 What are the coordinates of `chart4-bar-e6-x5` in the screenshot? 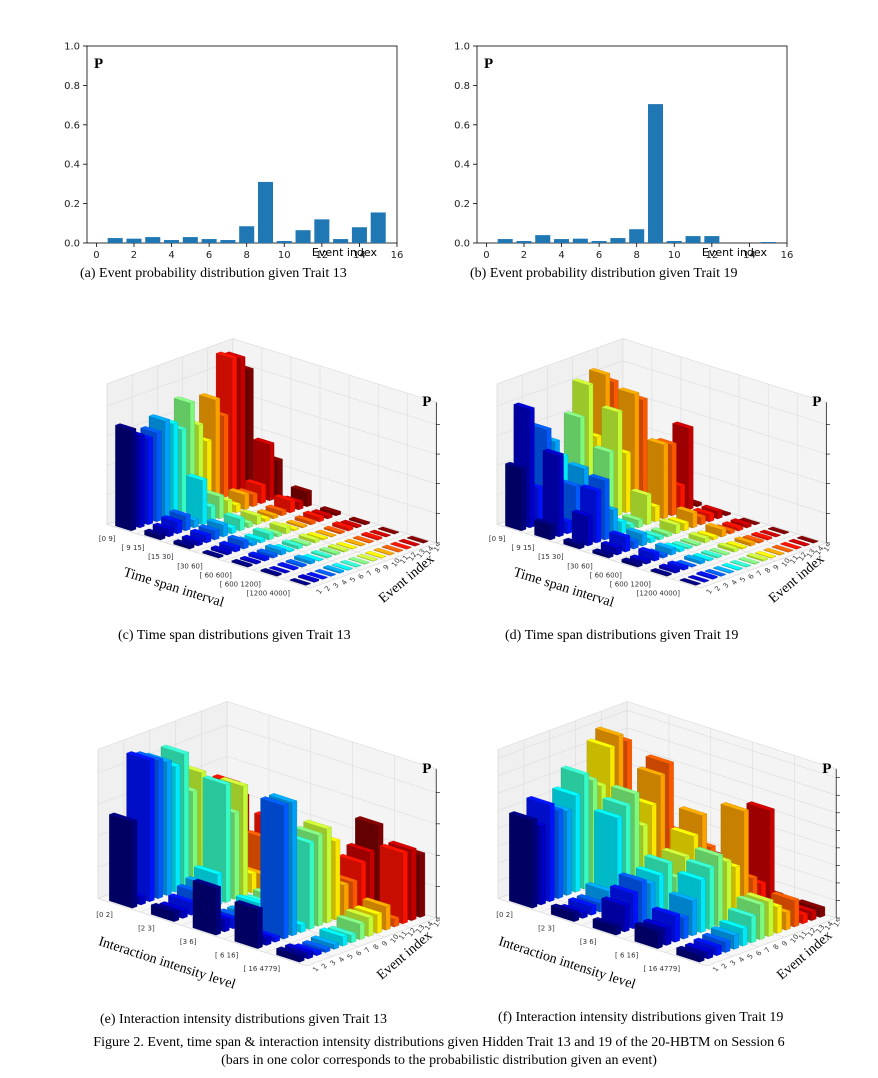 It's located at (333, 937).